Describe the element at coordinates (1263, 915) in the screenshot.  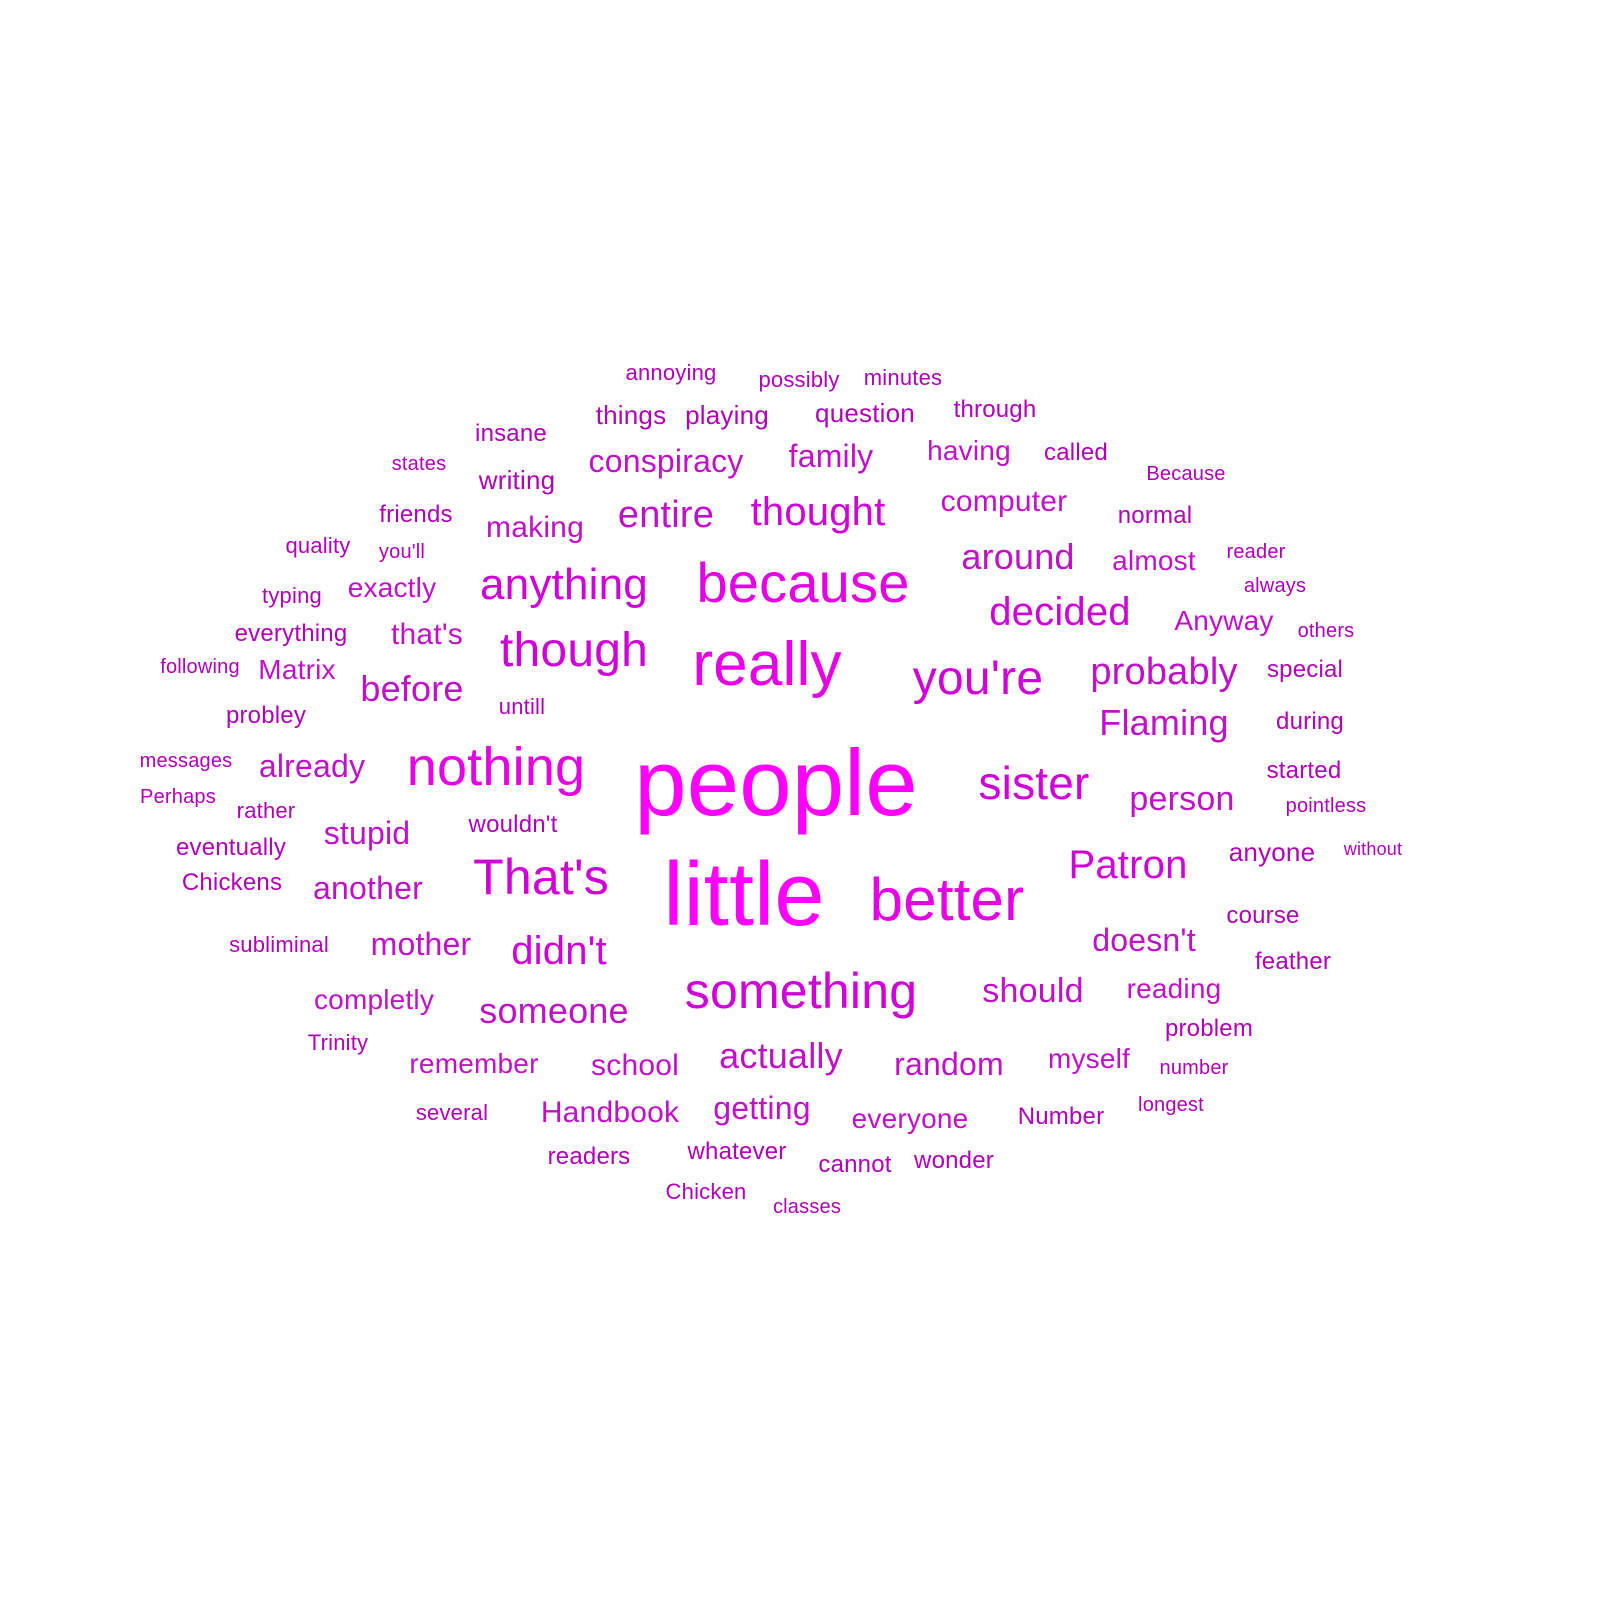
I see `cloud-word: course` at that location.